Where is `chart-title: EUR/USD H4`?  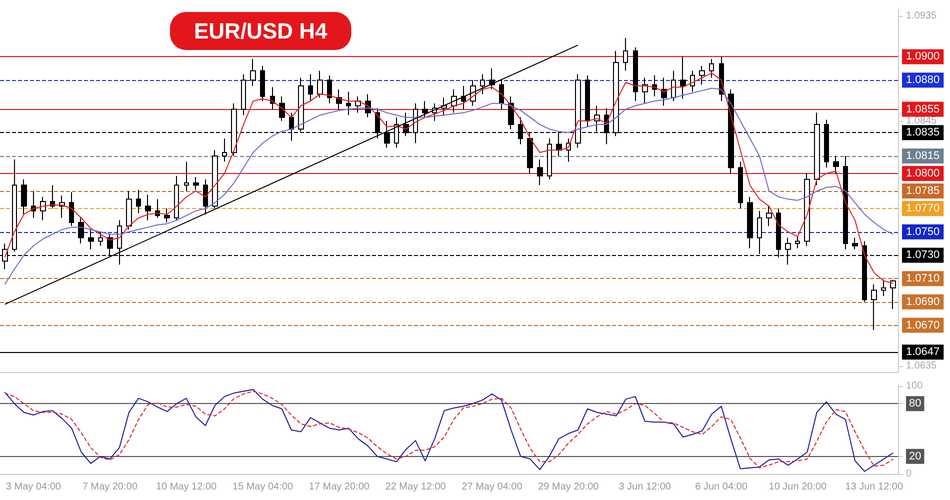
chart-title: EUR/USD H4 is located at coordinates (261, 31).